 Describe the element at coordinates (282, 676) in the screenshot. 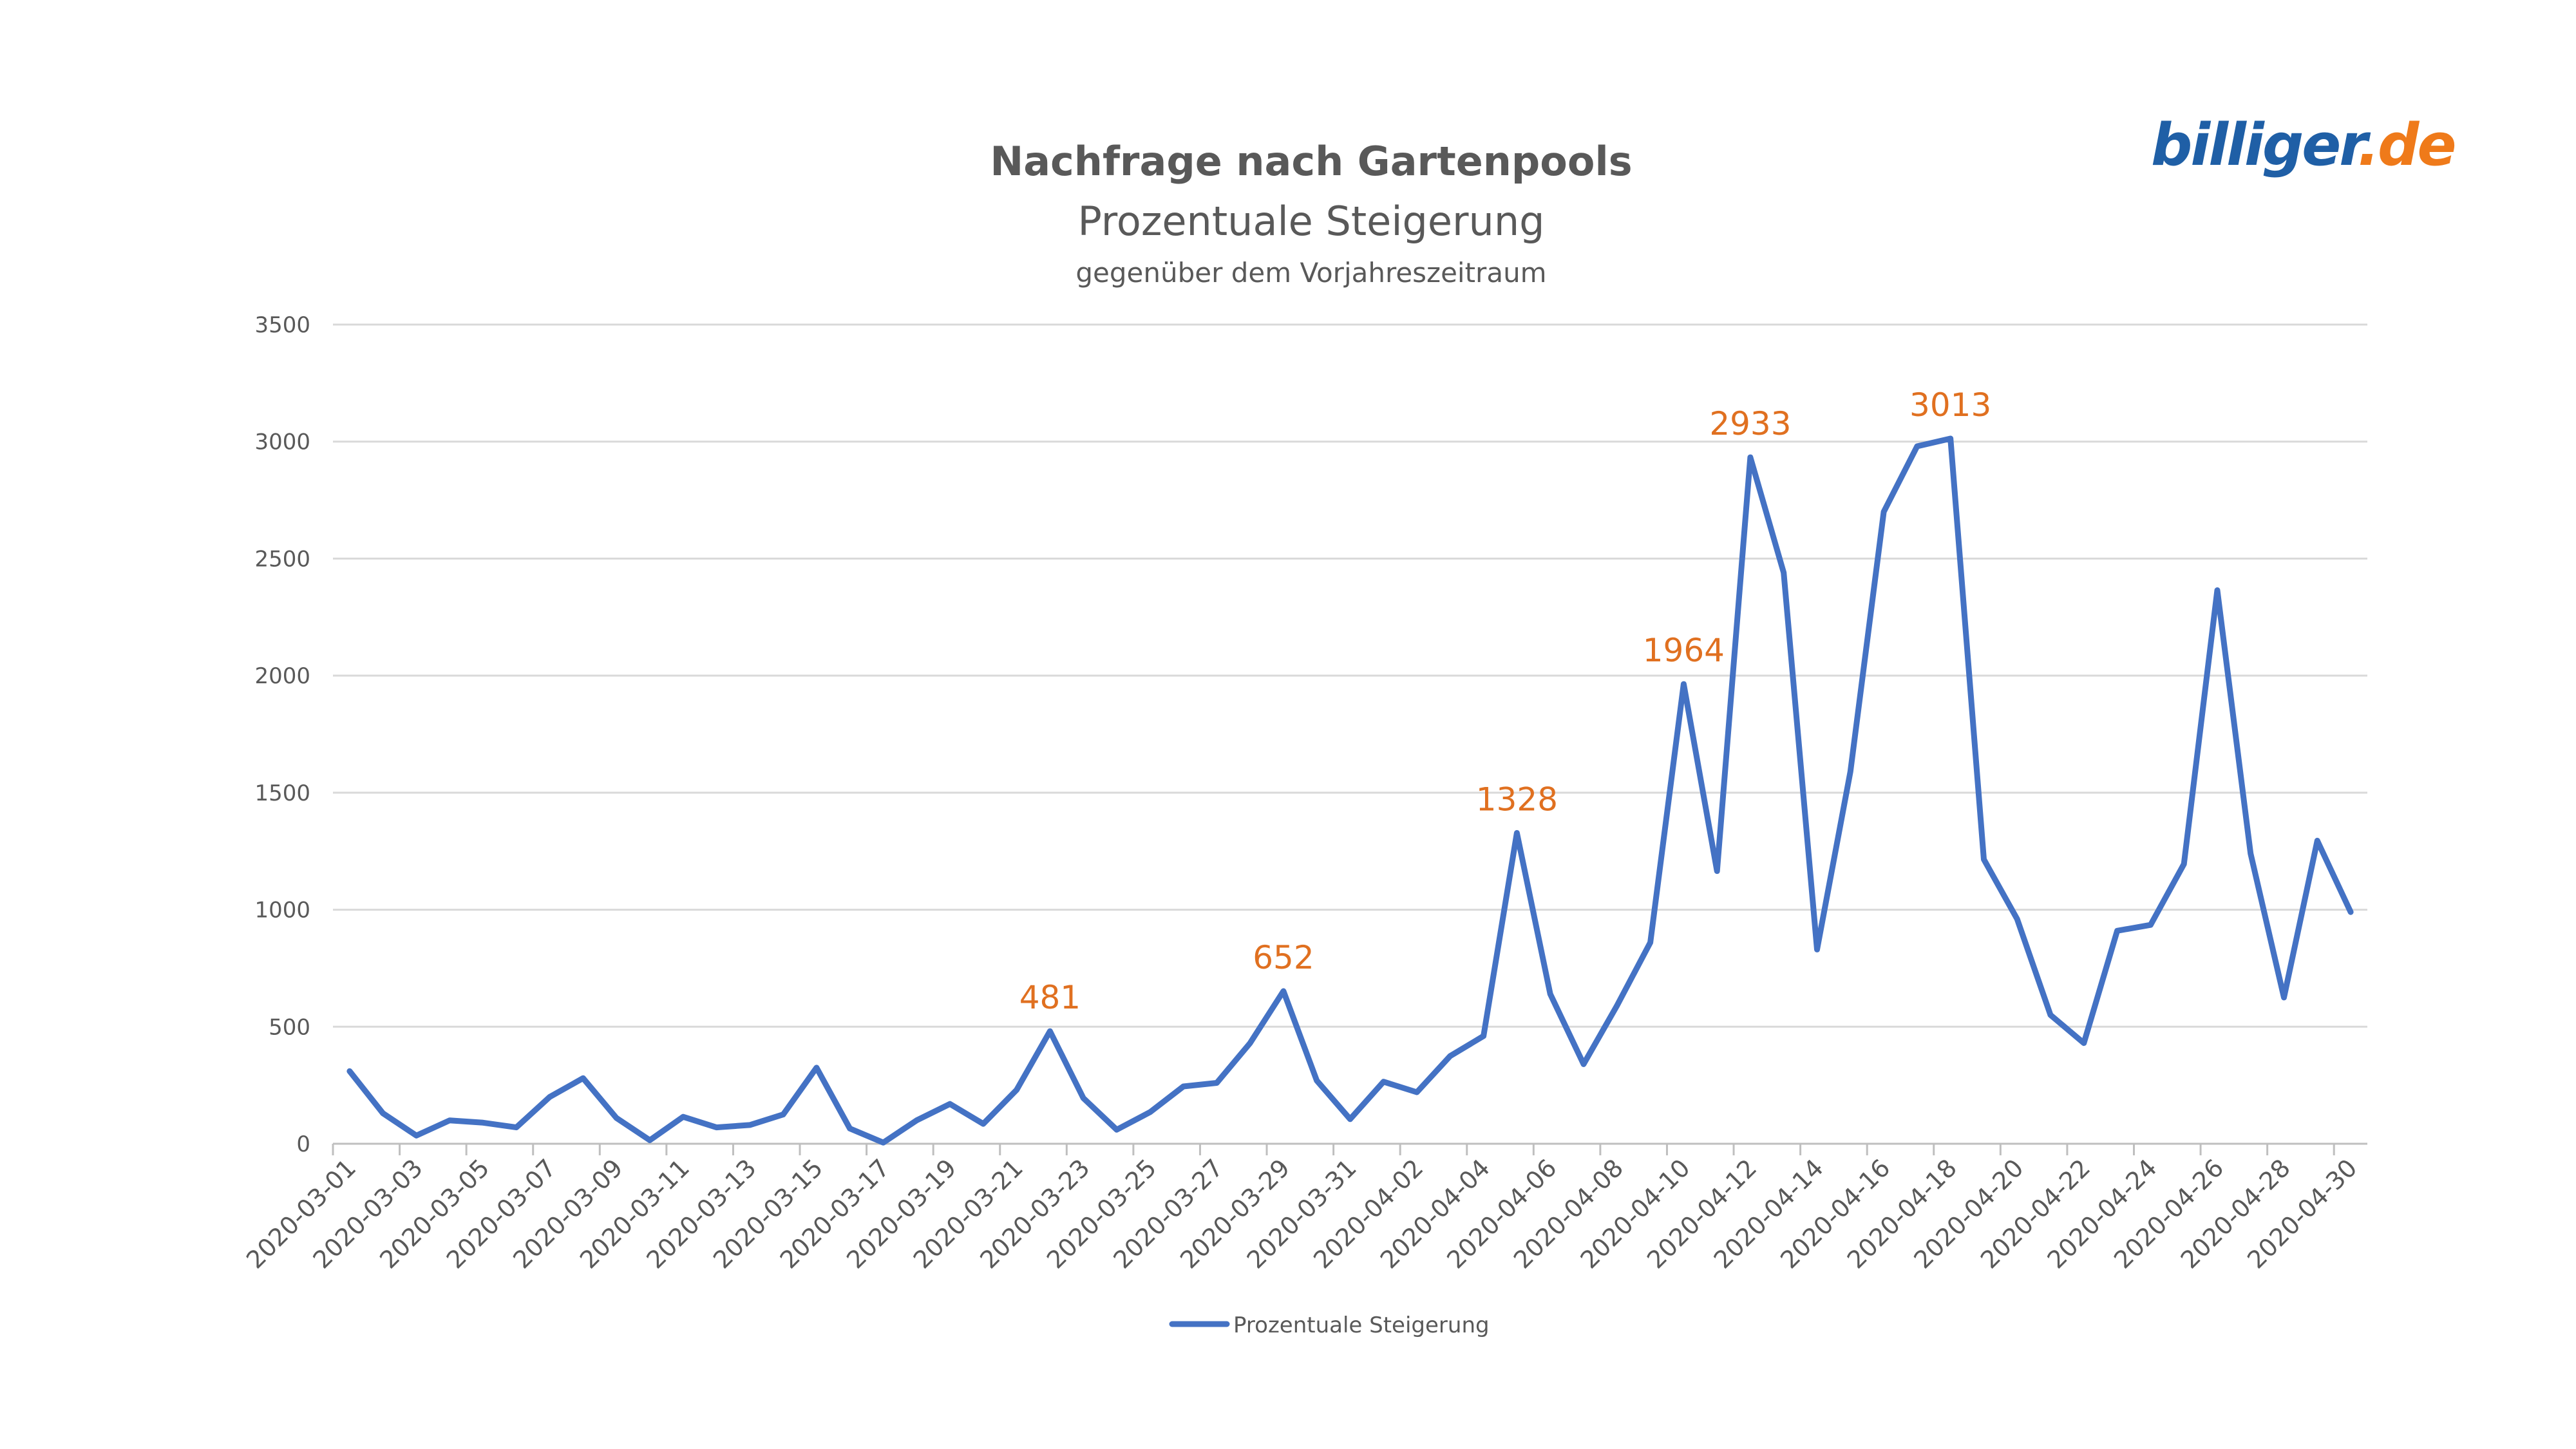

I see `y-tick-label: 2000` at that location.